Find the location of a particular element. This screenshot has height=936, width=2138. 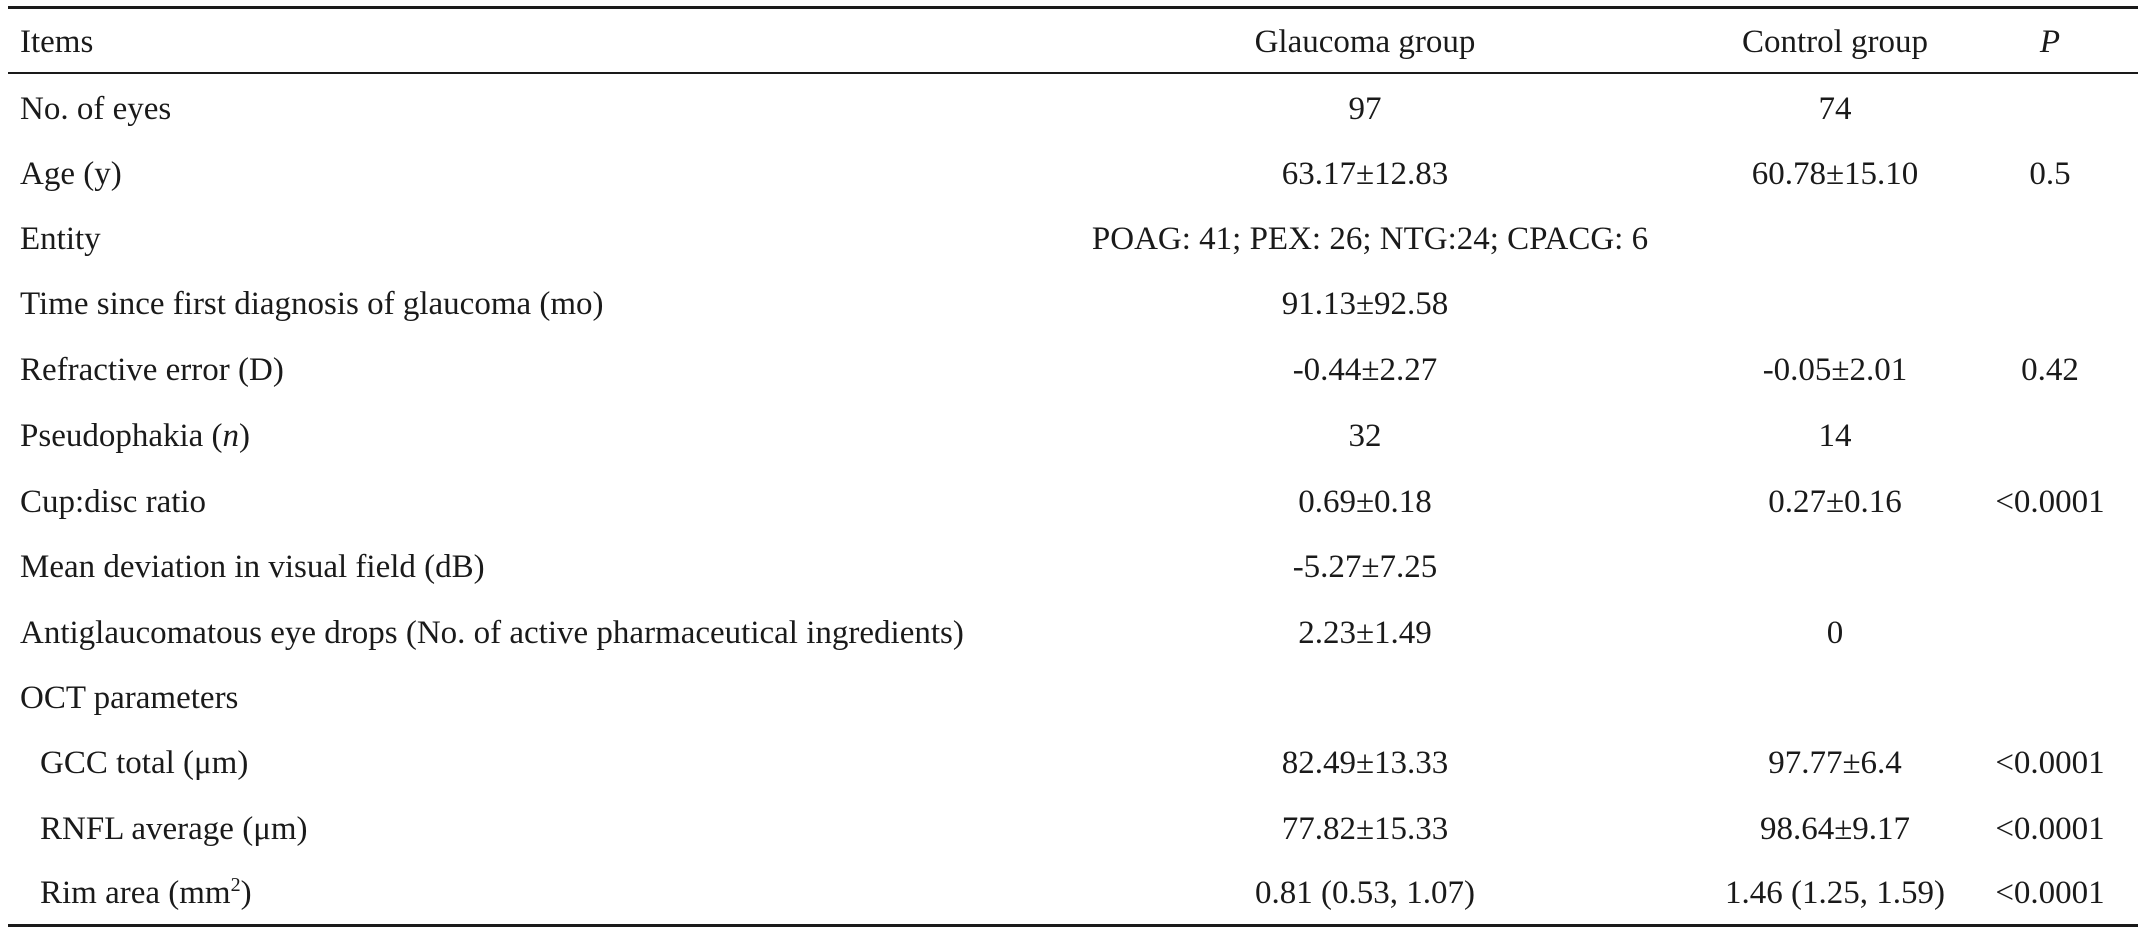

control-value: 74 is located at coordinates (1835, 109).